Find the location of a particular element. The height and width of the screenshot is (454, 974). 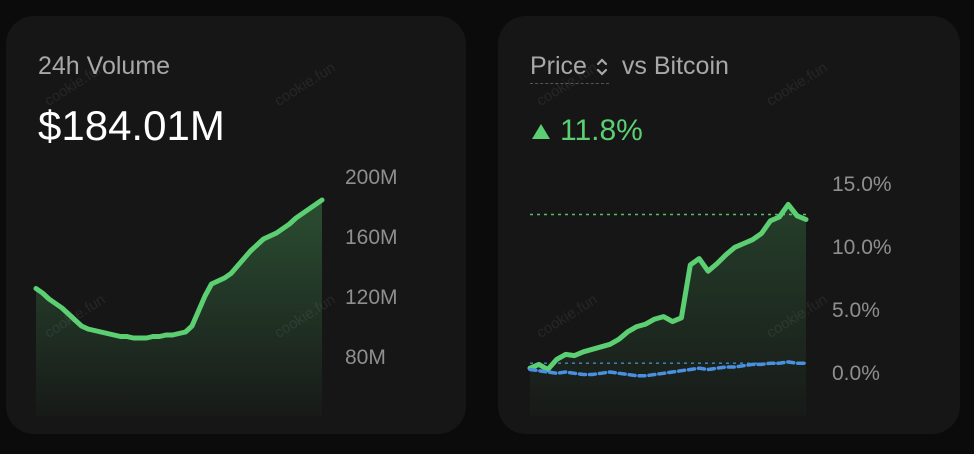

volume-series-line is located at coordinates (179, 269).